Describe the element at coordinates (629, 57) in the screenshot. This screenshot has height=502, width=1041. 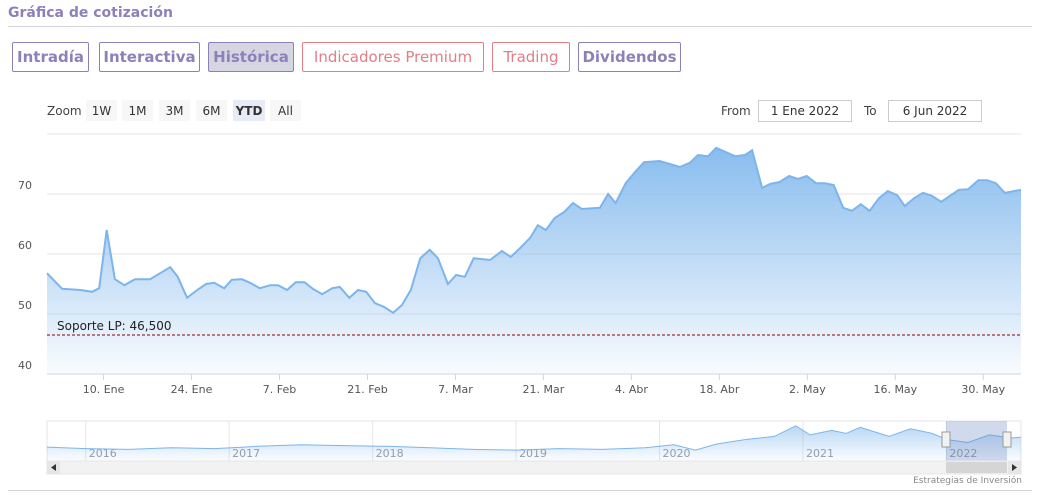
I see `tab: Dividendos` at that location.